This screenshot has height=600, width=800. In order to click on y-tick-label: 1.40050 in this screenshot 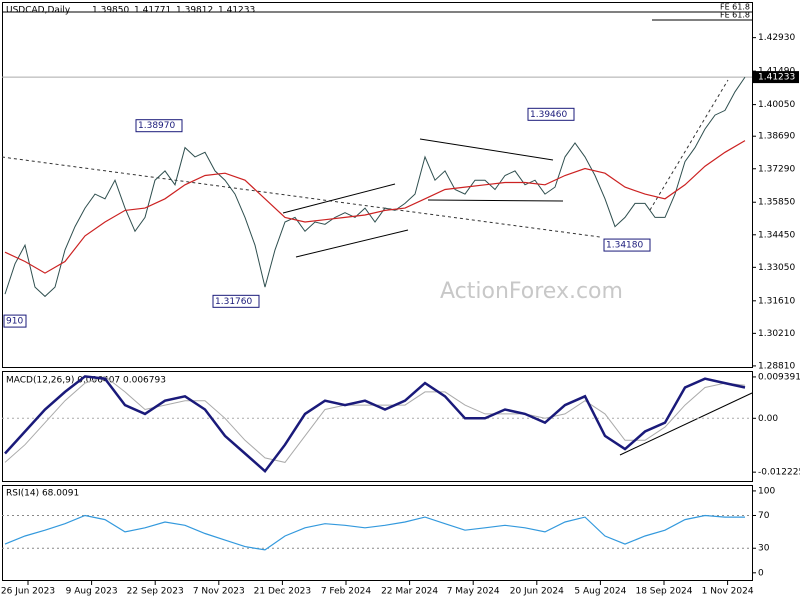, I will do `click(776, 105)`.